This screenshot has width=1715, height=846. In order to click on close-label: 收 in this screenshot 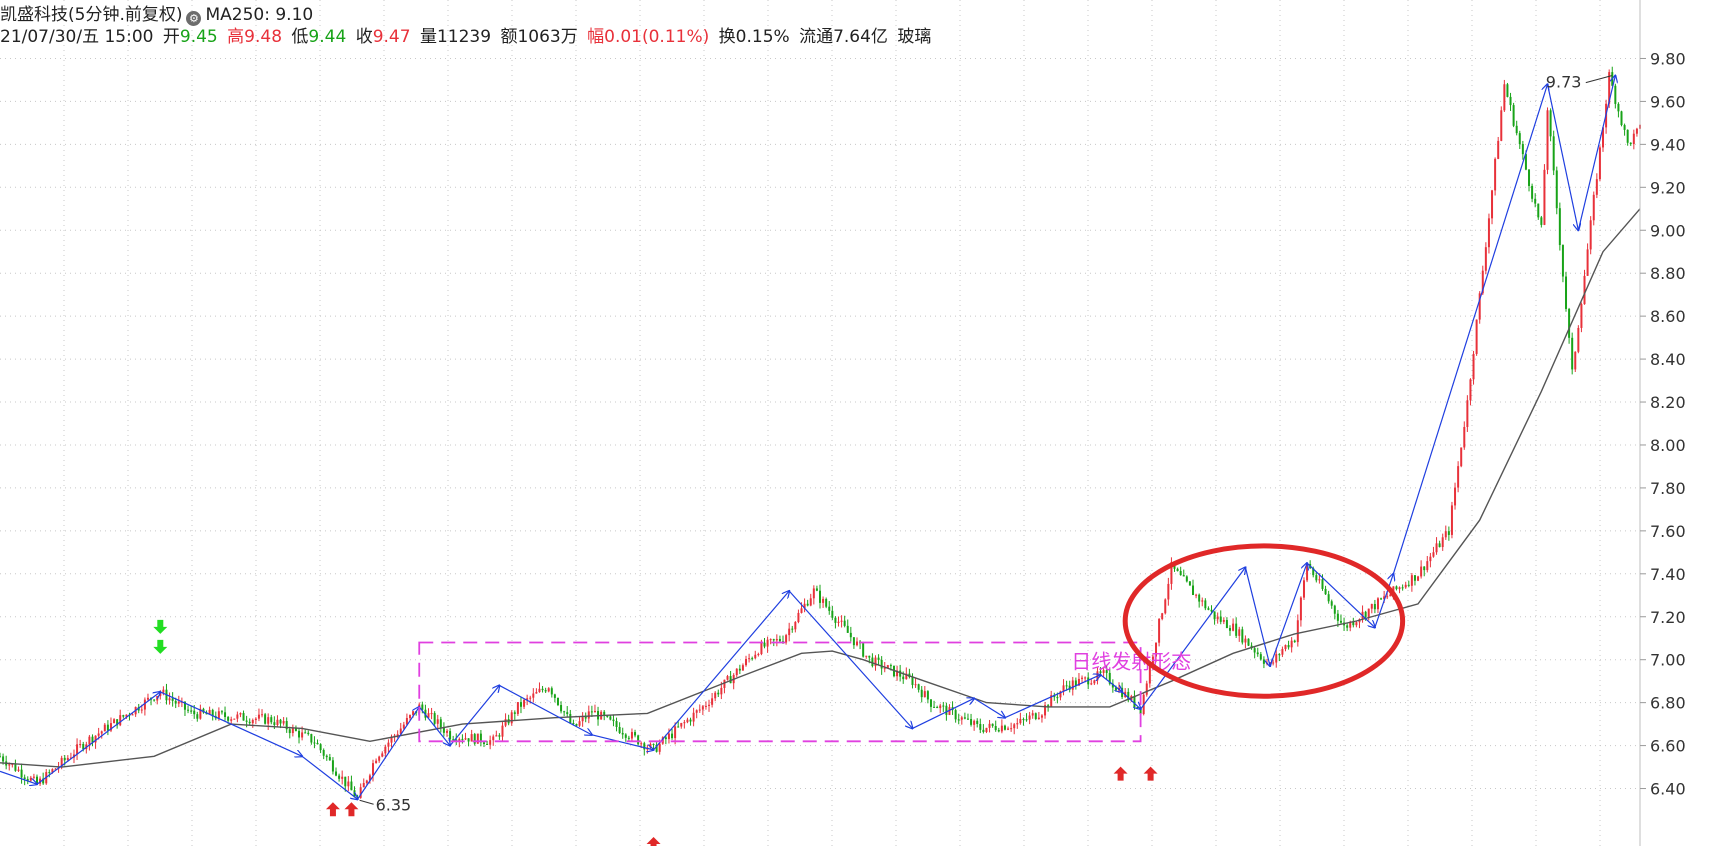, I will do `click(364, 37)`.